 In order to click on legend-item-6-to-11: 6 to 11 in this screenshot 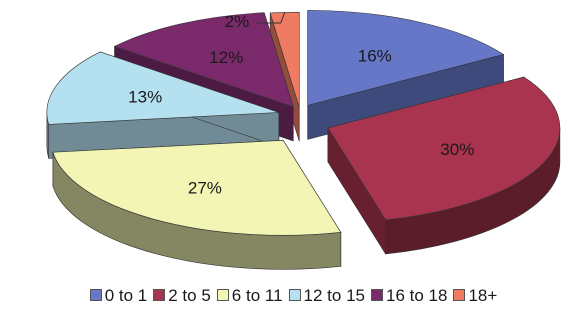, I will do `click(249, 296)`.